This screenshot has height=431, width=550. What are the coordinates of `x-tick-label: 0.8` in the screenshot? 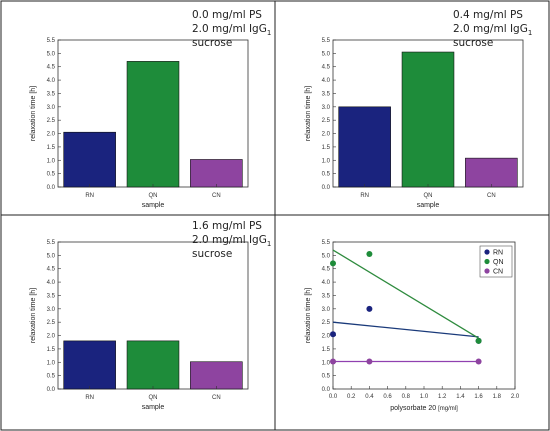 It's located at (406, 397).